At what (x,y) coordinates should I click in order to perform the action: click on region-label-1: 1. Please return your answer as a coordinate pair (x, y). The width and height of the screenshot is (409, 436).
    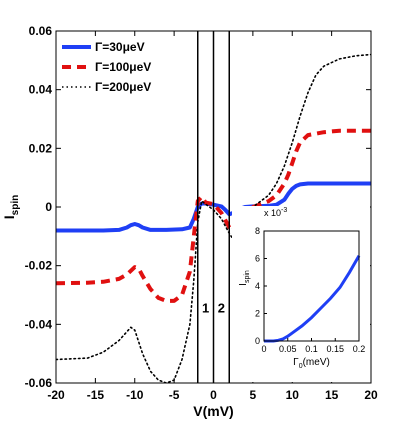
    Looking at the image, I should click on (205, 308).